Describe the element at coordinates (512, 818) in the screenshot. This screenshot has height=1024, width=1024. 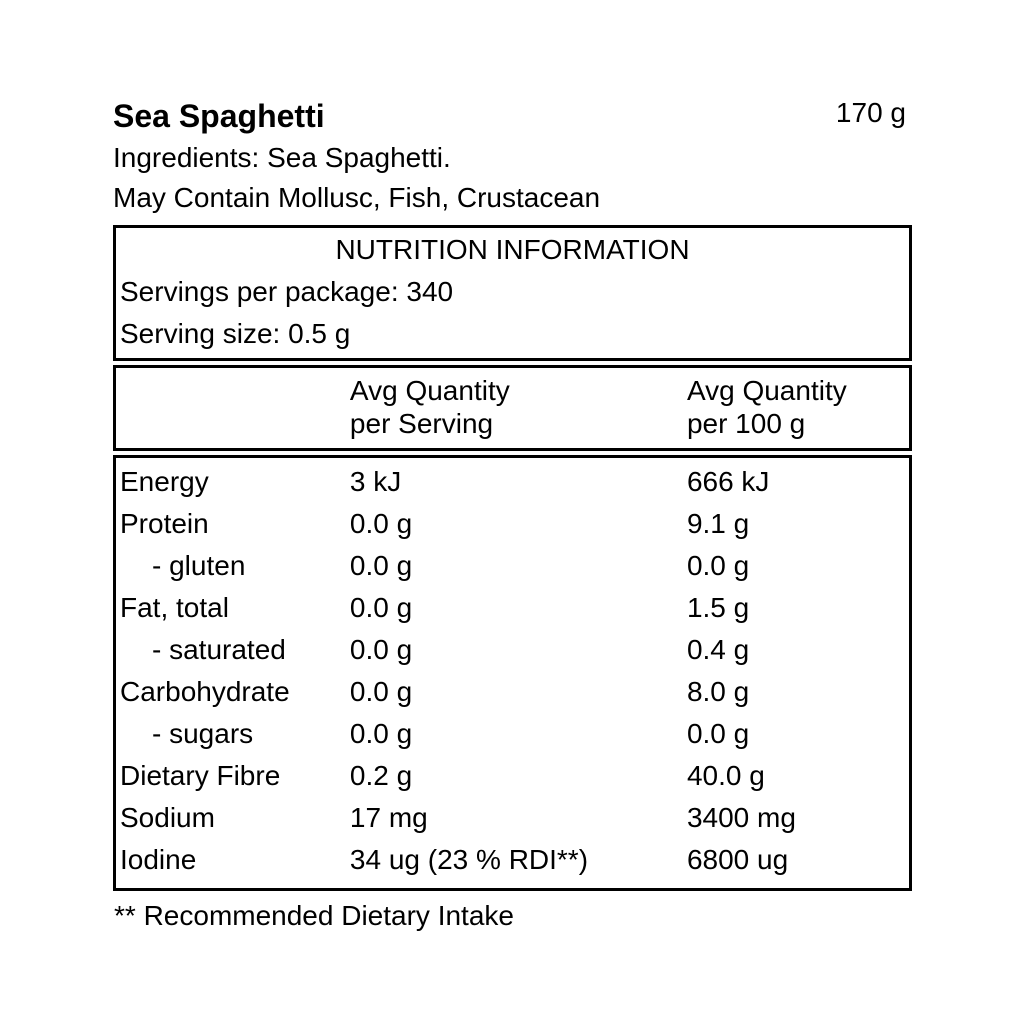
I see `table-row: Sodium 17 mg 3400 mg` at that location.